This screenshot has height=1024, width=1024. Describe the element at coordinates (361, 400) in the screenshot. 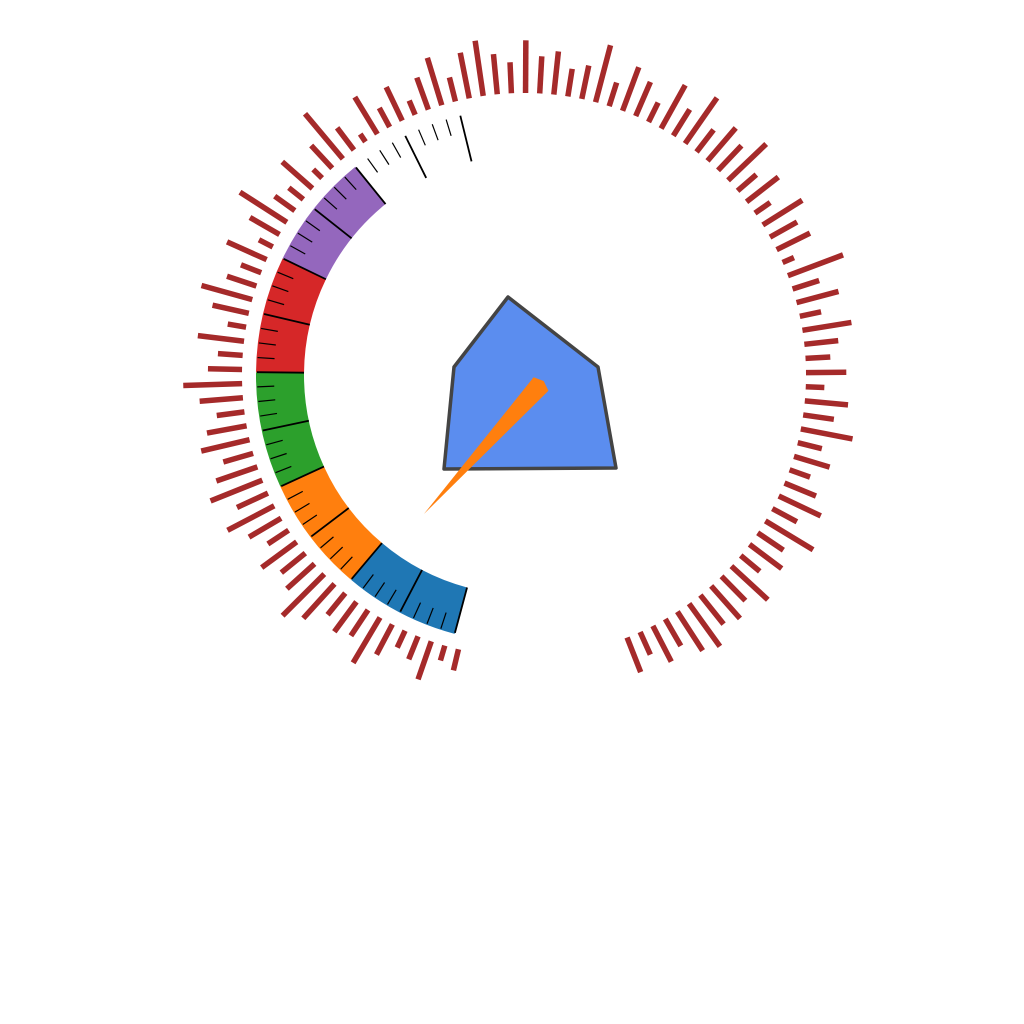

I see `gauge-segments` at that location.